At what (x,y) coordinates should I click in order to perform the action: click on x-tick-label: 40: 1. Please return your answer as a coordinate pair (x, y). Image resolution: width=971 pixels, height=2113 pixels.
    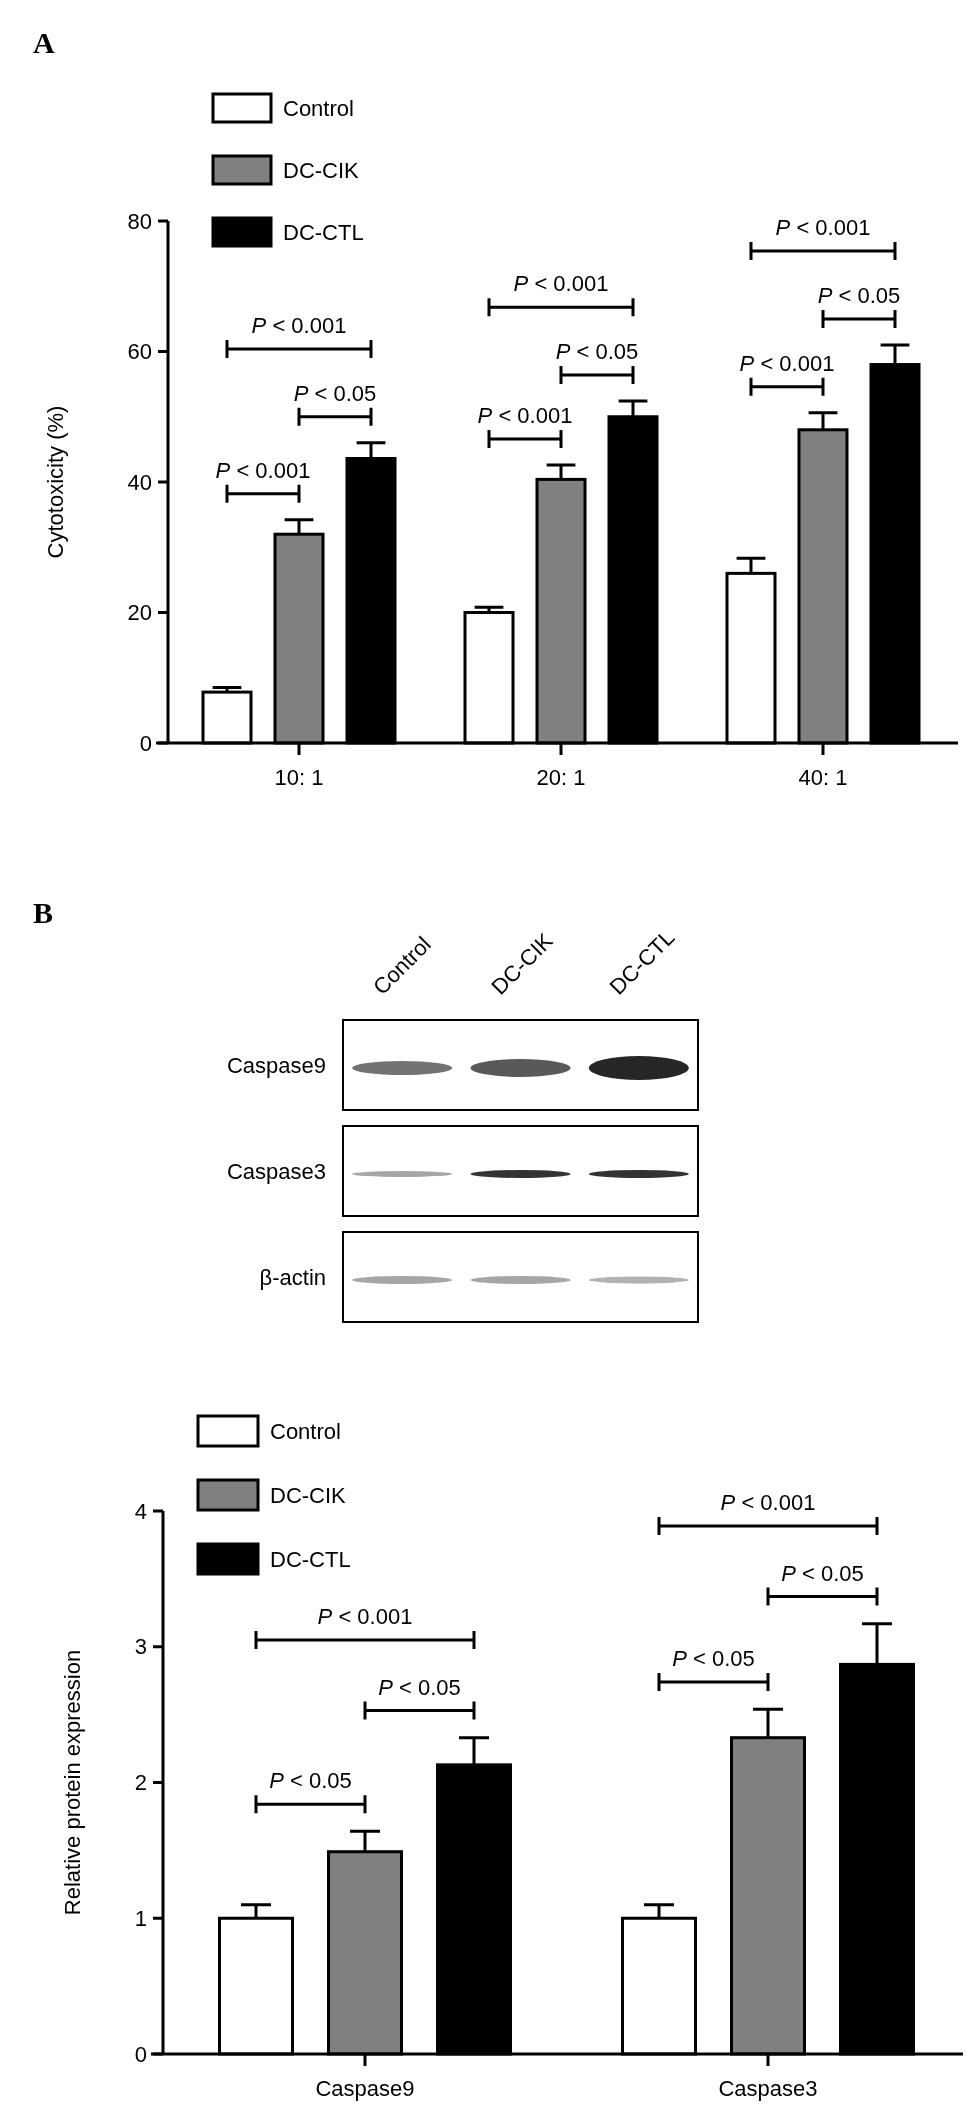
    Looking at the image, I should click on (823, 777).